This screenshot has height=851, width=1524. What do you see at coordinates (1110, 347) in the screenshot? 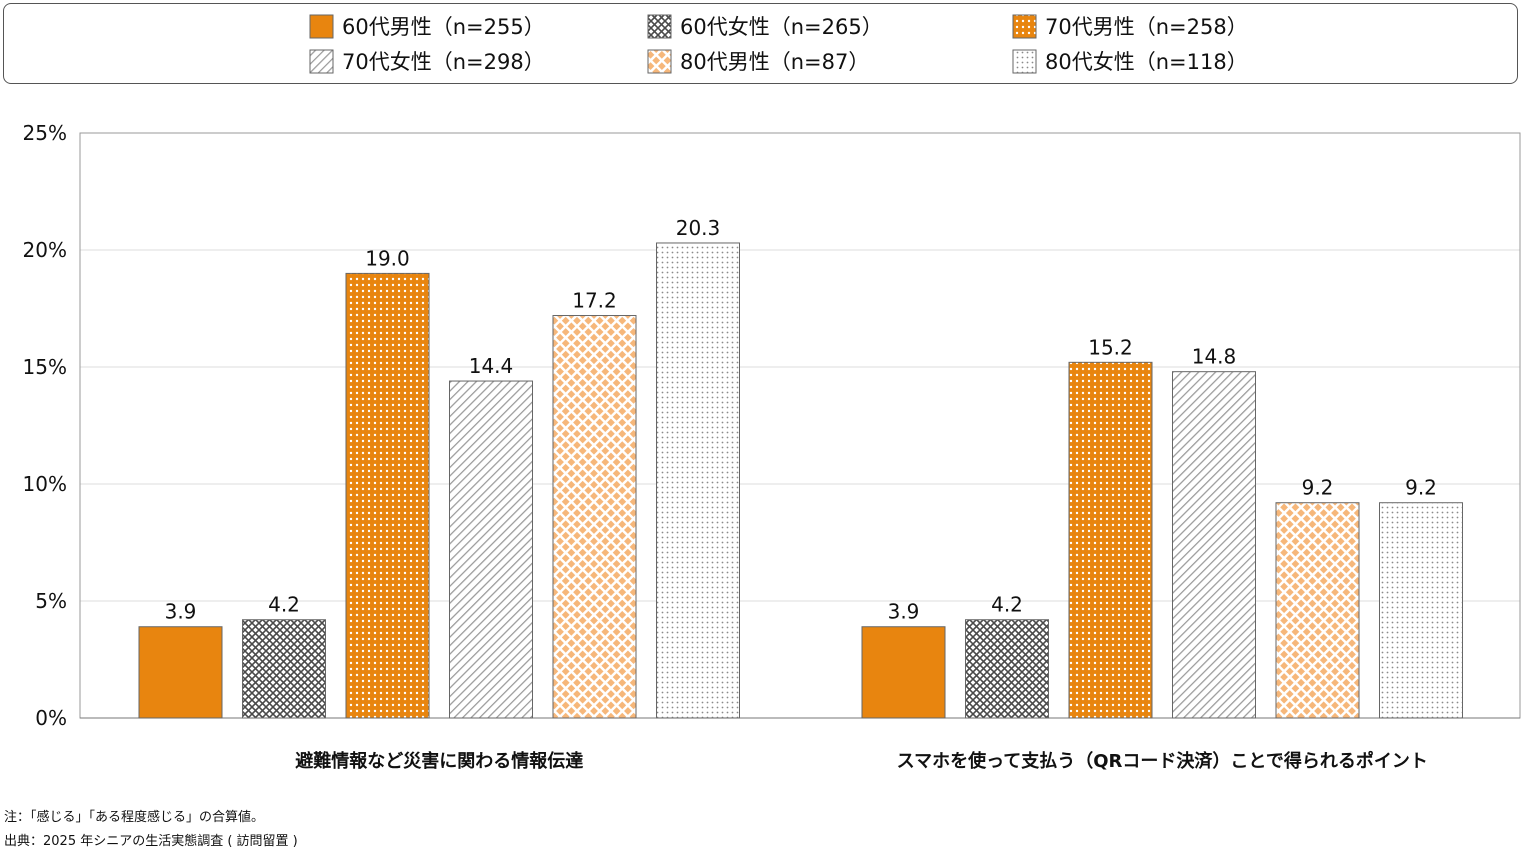
I see `data-label: 15.2` at bounding box center [1110, 347].